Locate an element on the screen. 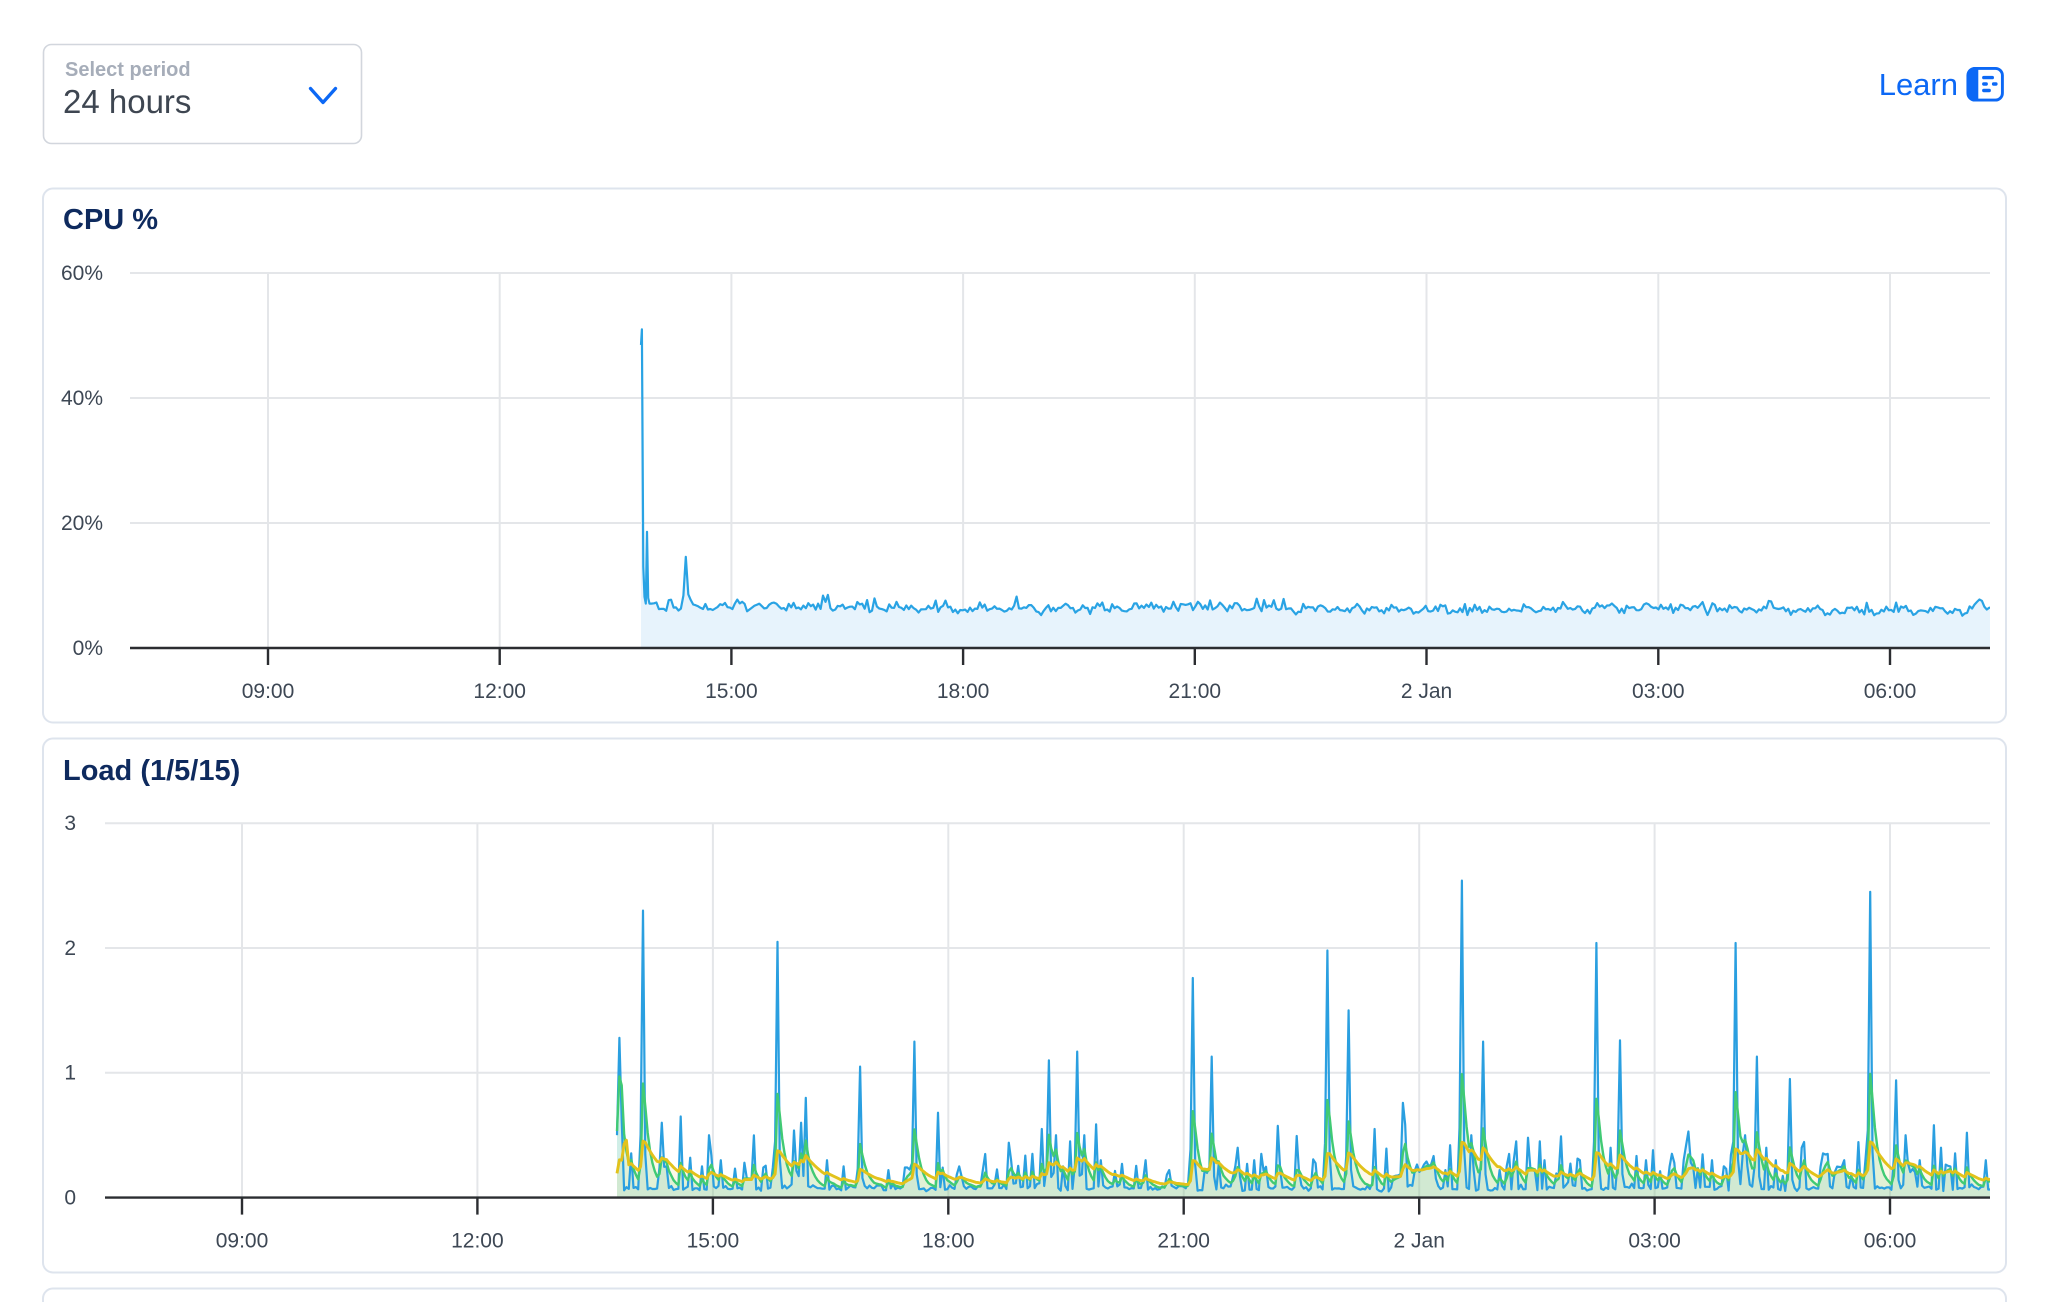 Image resolution: width=2050 pixels, height=1302 pixels. svg-text: 3 is located at coordinates (70, 823).